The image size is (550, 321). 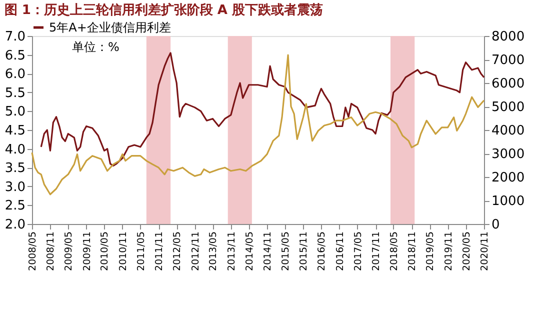 I want to click on x-tick-label: 2011/11, so click(x=160, y=251).